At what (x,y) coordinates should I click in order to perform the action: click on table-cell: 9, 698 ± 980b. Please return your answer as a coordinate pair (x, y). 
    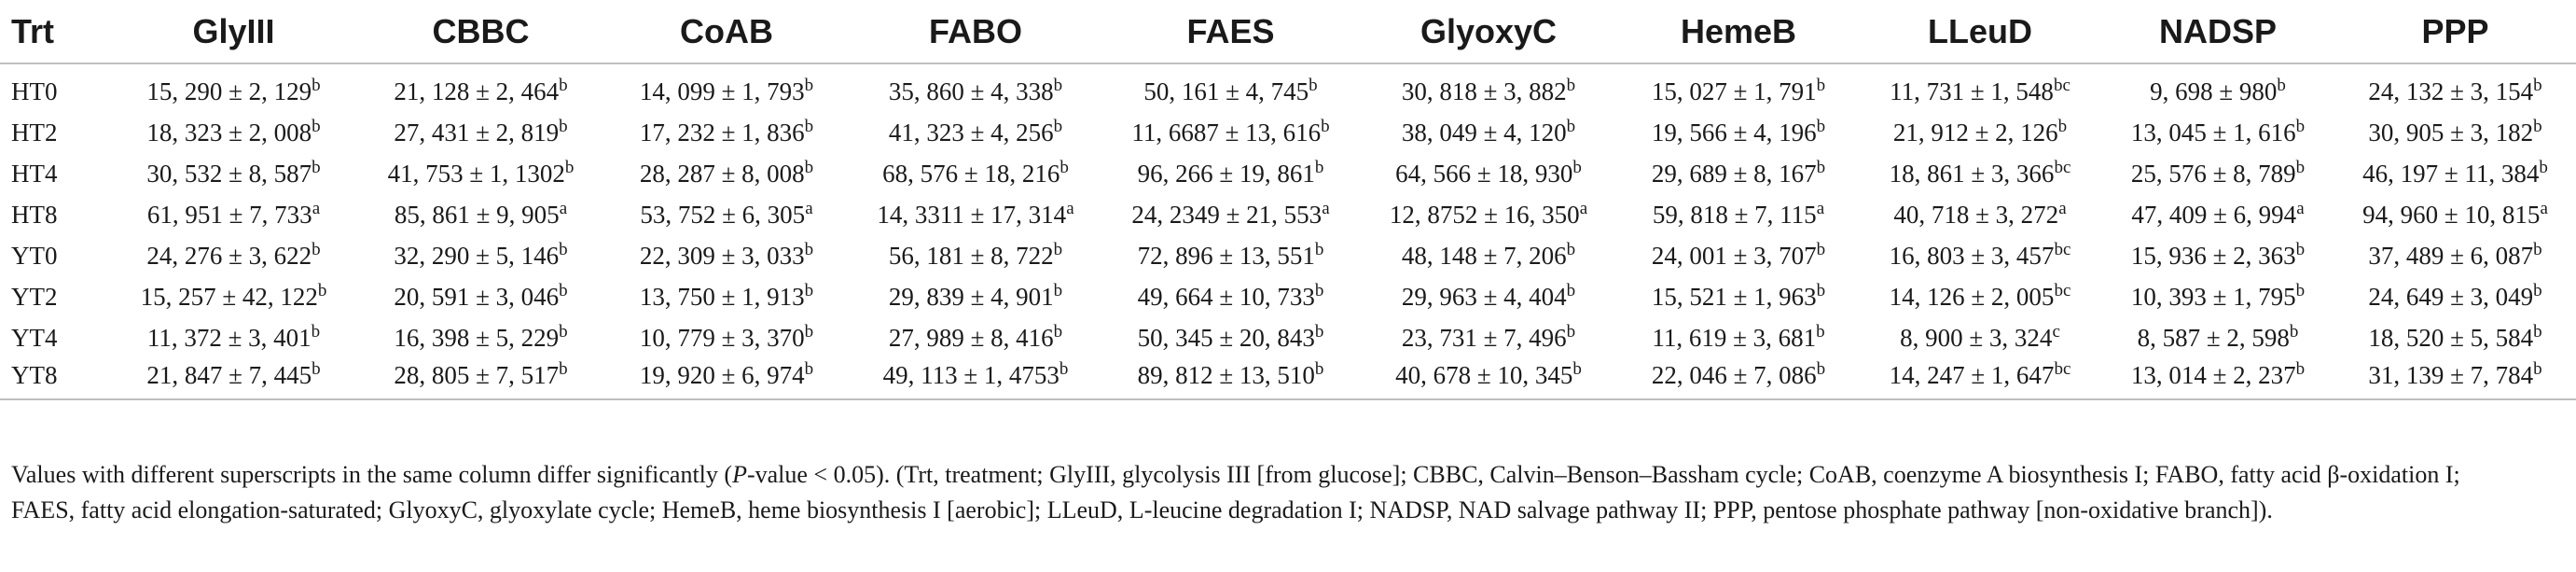
    Looking at the image, I should click on (2217, 87).